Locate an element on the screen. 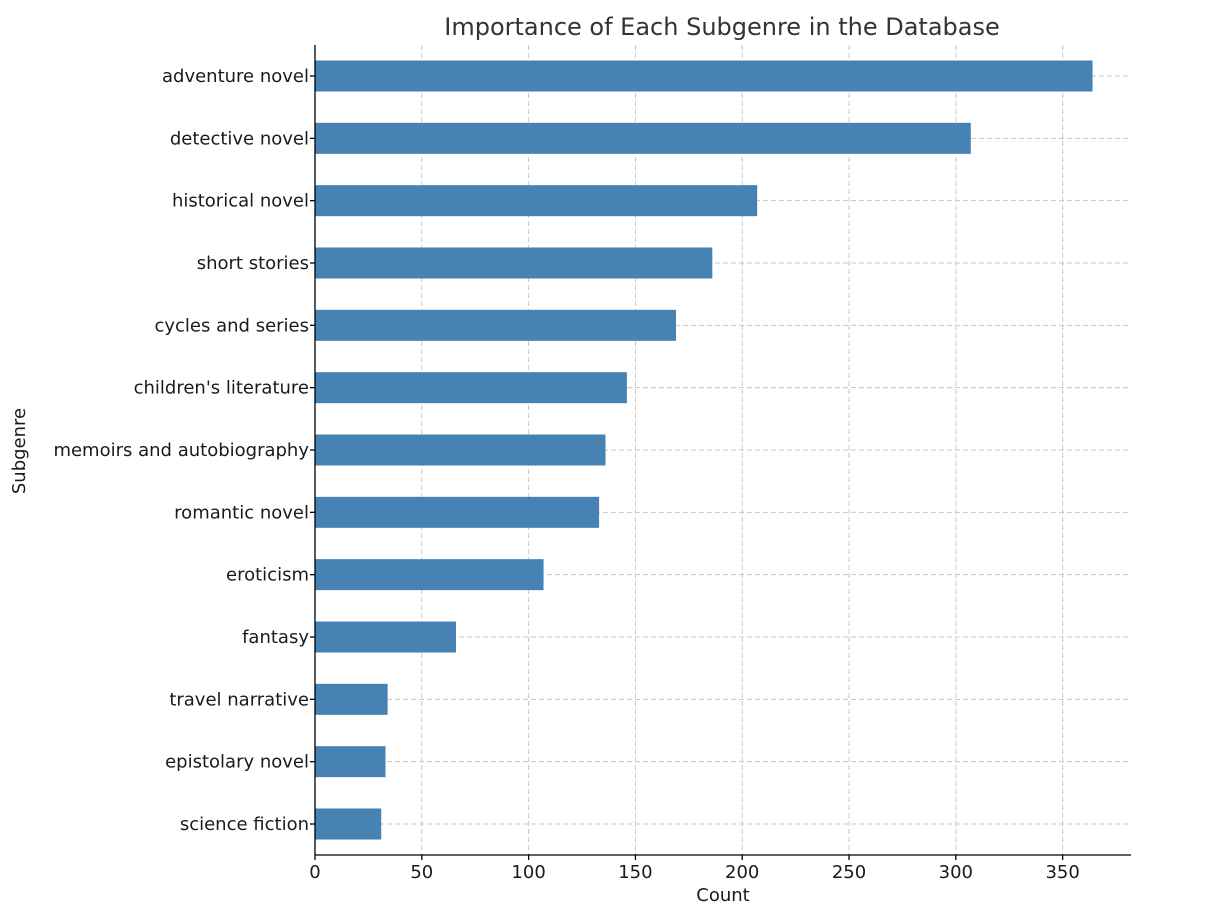 The height and width of the screenshot is (907, 1229). y-tick-label: travel narrative is located at coordinates (239, 699).